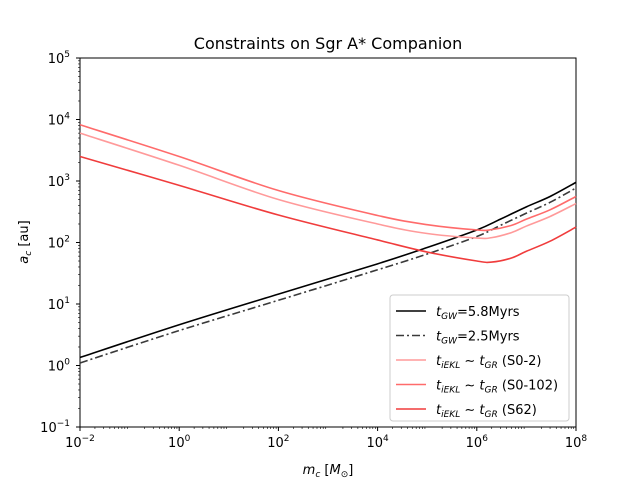 Image resolution: width=640 pixels, height=484 pixels. I want to click on x-tick-exponent: 0, so click(188, 439).